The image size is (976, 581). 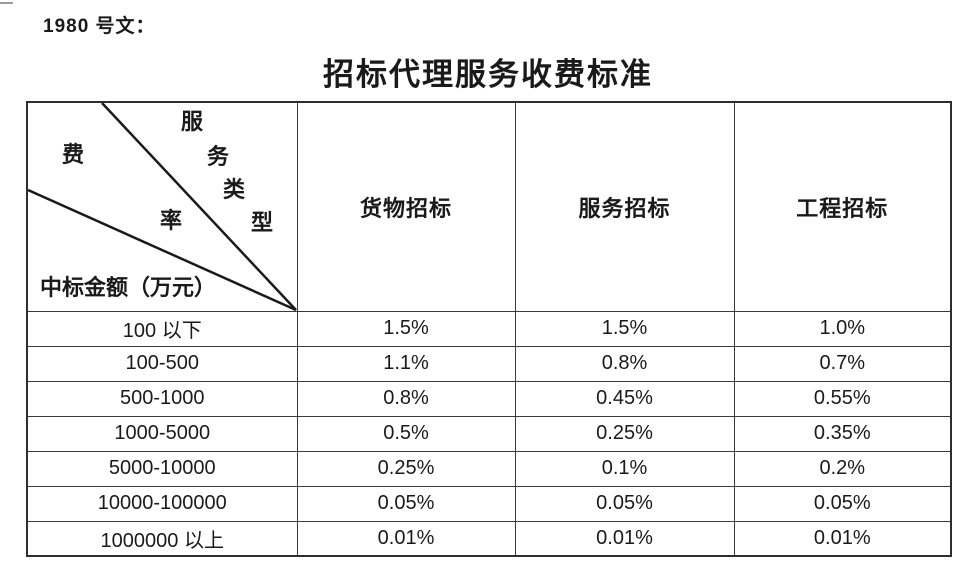 What do you see at coordinates (842, 468) in the screenshot?
I see `rate-value: 0.2%` at bounding box center [842, 468].